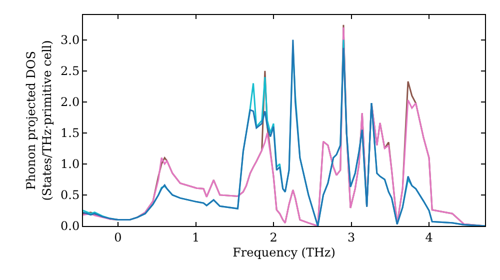  I want to click on y-tick-label: 2.0, so click(70, 102).